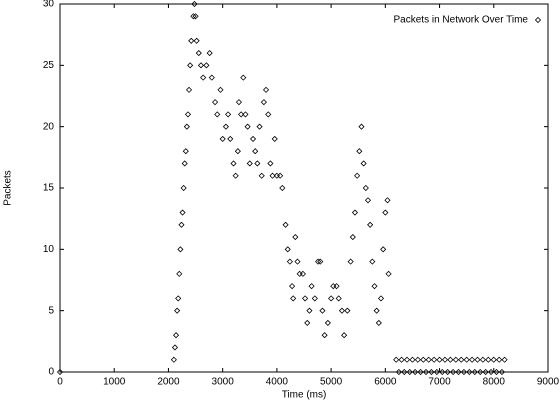 This screenshot has width=560, height=401. Describe the element at coordinates (49, 65) in the screenshot. I see `y-tick-label: 25` at that location.